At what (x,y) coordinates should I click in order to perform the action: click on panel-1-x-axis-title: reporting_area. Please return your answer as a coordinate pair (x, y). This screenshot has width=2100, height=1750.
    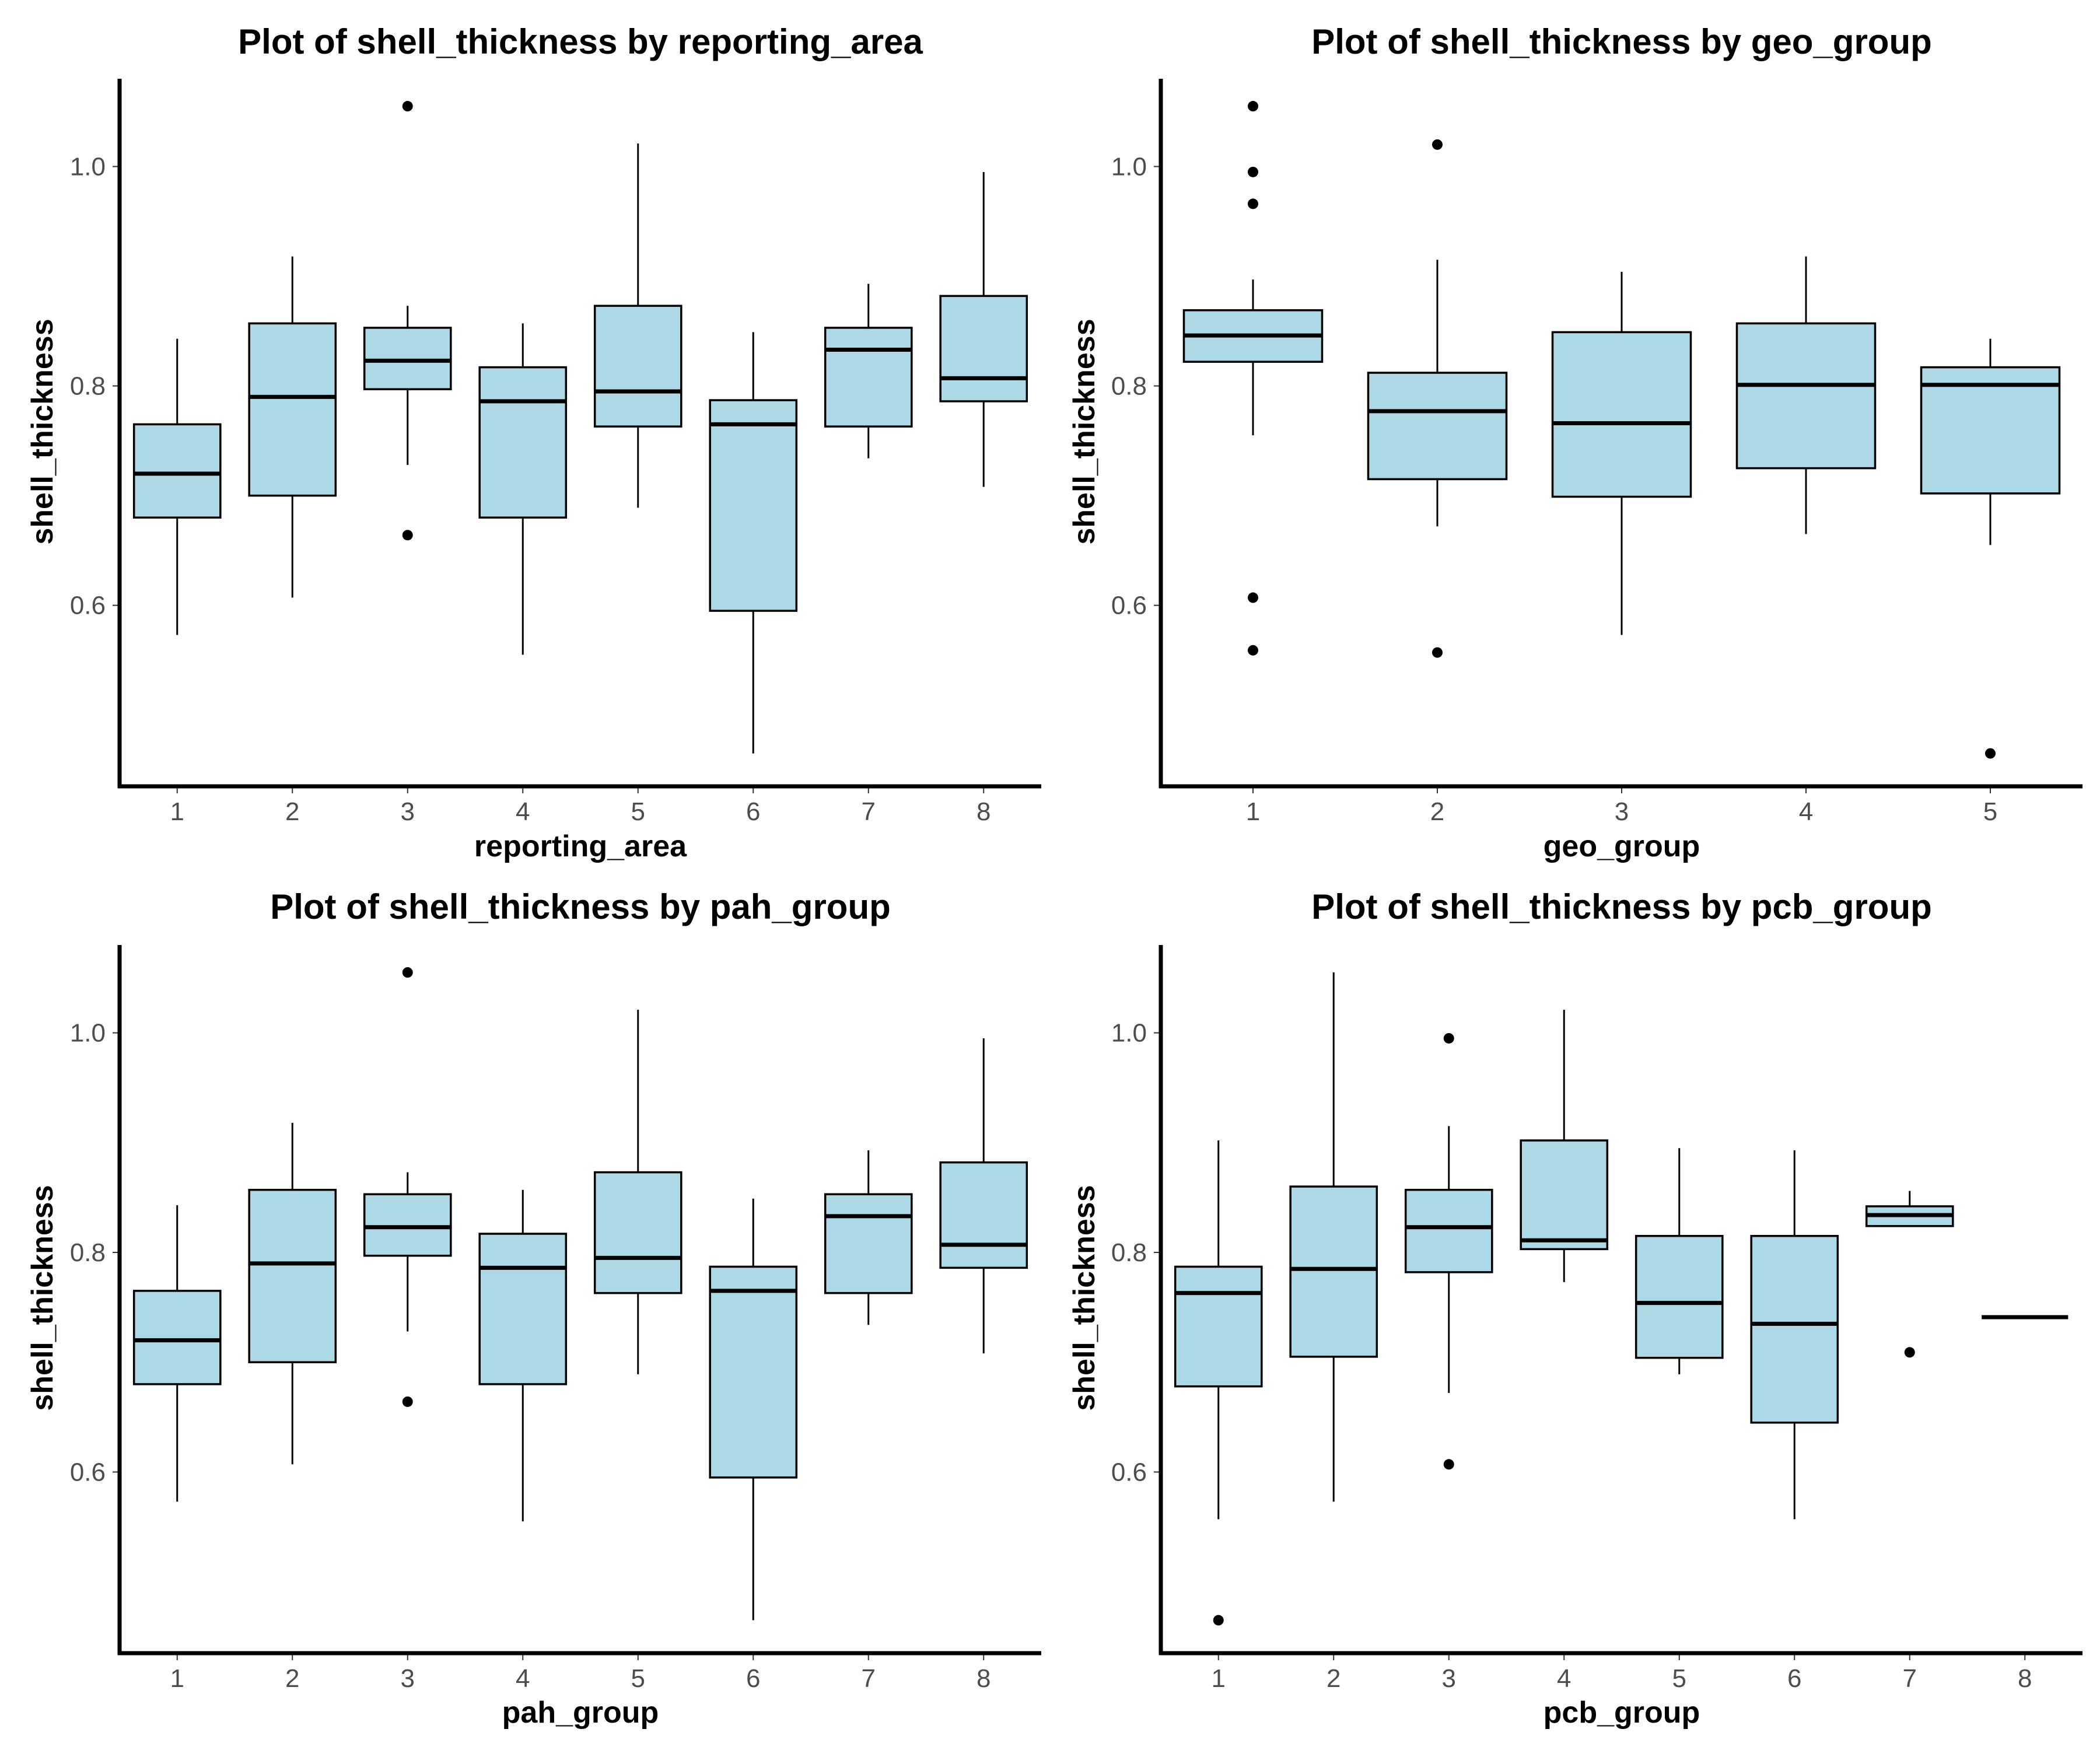
    Looking at the image, I should click on (580, 846).